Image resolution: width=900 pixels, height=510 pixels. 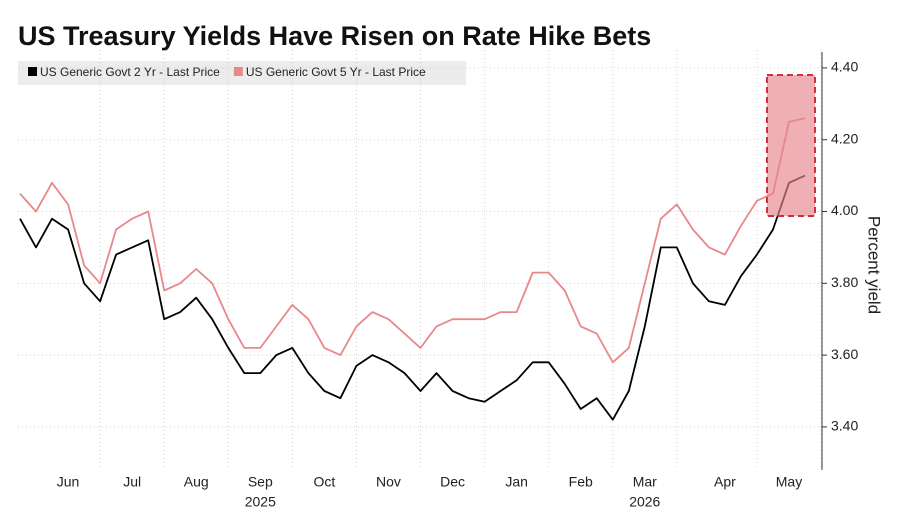 What do you see at coordinates (581, 482) in the screenshot?
I see `x-tick-label: Feb` at bounding box center [581, 482].